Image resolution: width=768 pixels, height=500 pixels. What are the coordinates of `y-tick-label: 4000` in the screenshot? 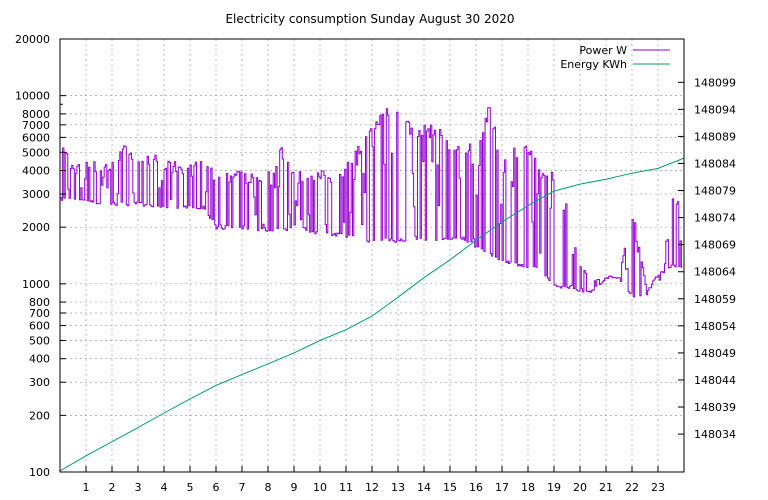 It's located at (36, 171).